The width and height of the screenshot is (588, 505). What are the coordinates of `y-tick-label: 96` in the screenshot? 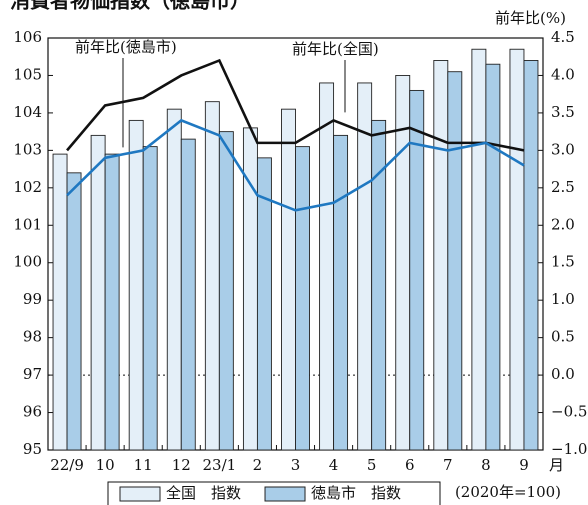 It's located at (32, 412).